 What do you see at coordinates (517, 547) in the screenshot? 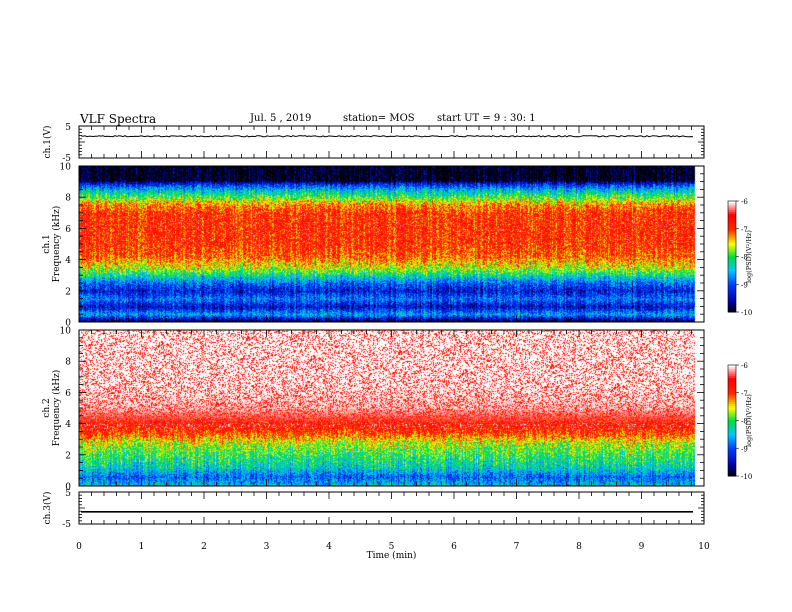
I see `time-tick-label: 7` at bounding box center [517, 547].